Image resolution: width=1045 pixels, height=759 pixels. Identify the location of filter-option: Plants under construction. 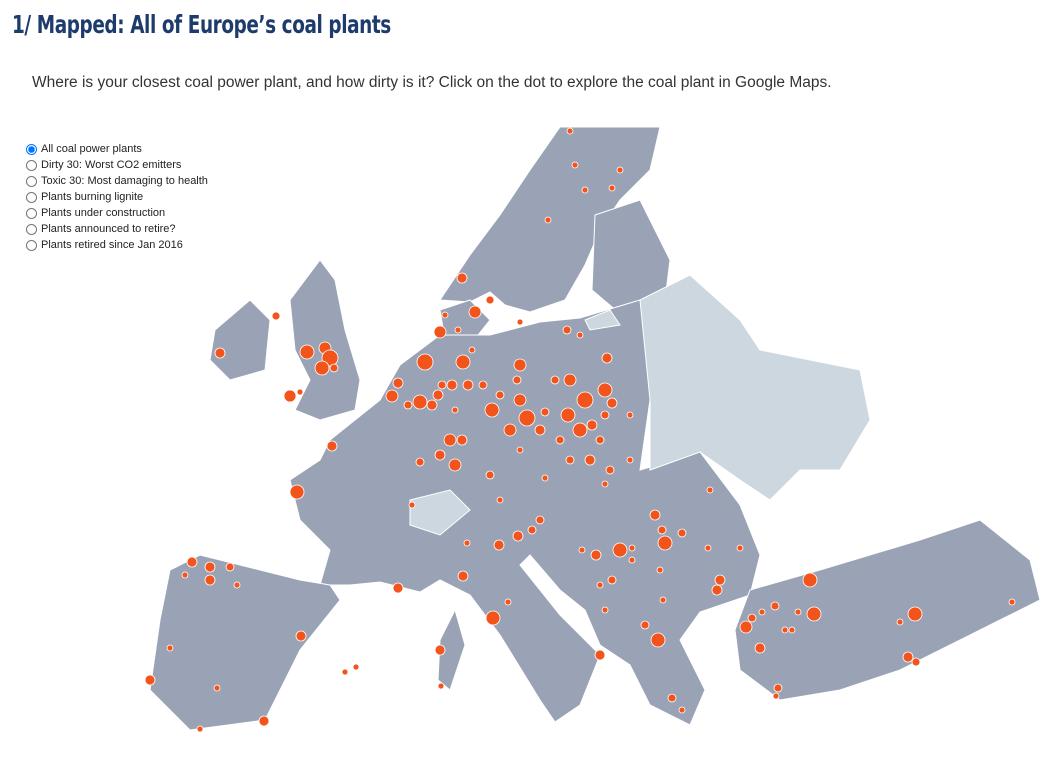
(117, 213).